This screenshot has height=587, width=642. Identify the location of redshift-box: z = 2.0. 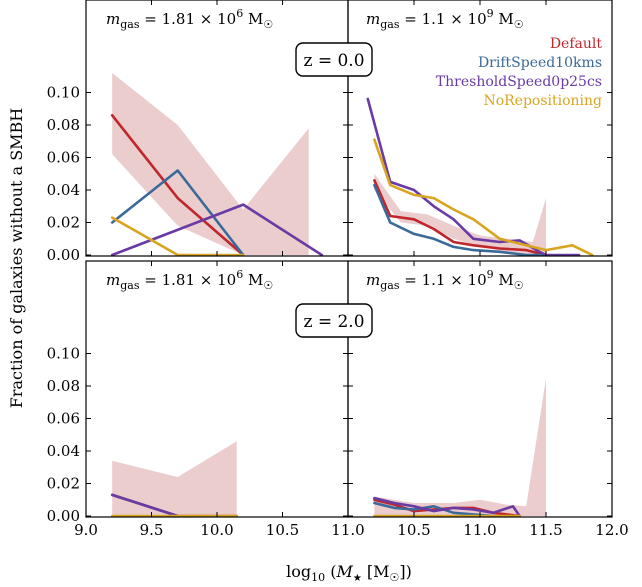
(334, 320).